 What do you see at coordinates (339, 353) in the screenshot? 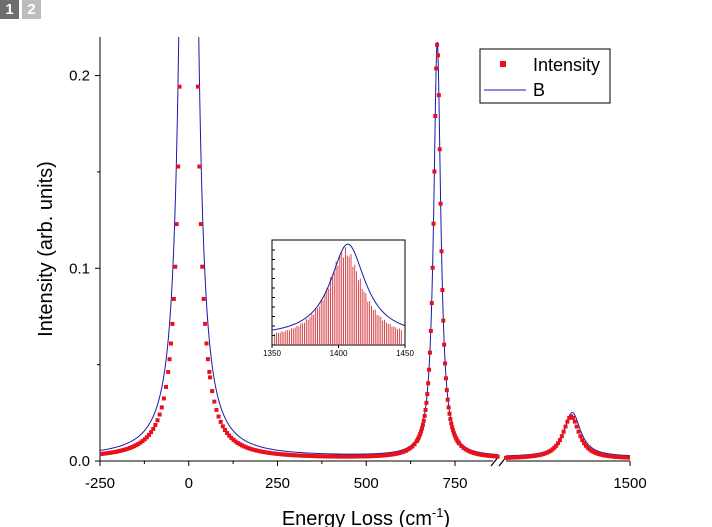
I see `inset-x-tick-label: 1400` at bounding box center [339, 353].